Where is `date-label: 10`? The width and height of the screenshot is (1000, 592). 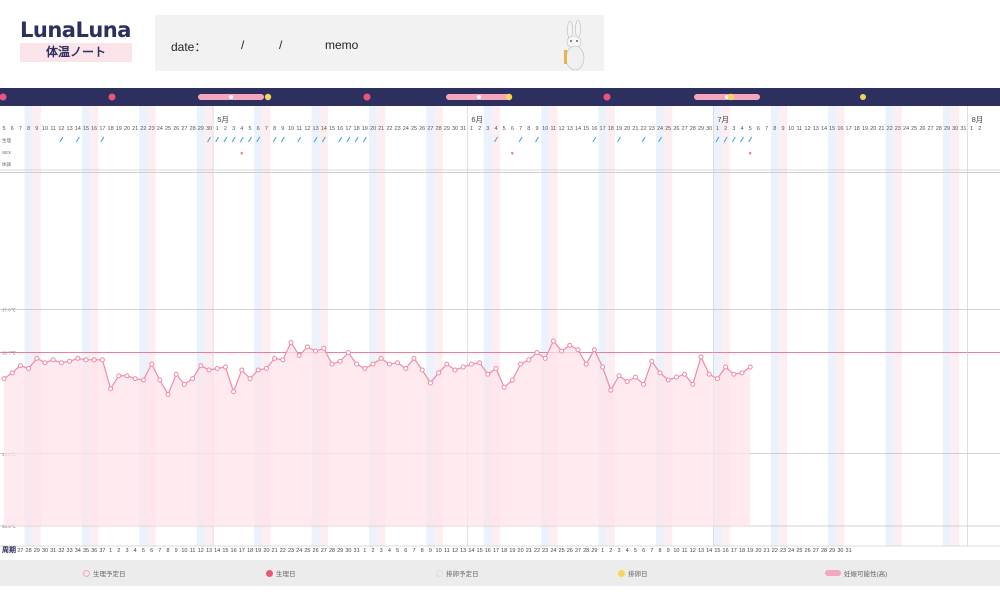
date-label: 10 is located at coordinates (545, 129).